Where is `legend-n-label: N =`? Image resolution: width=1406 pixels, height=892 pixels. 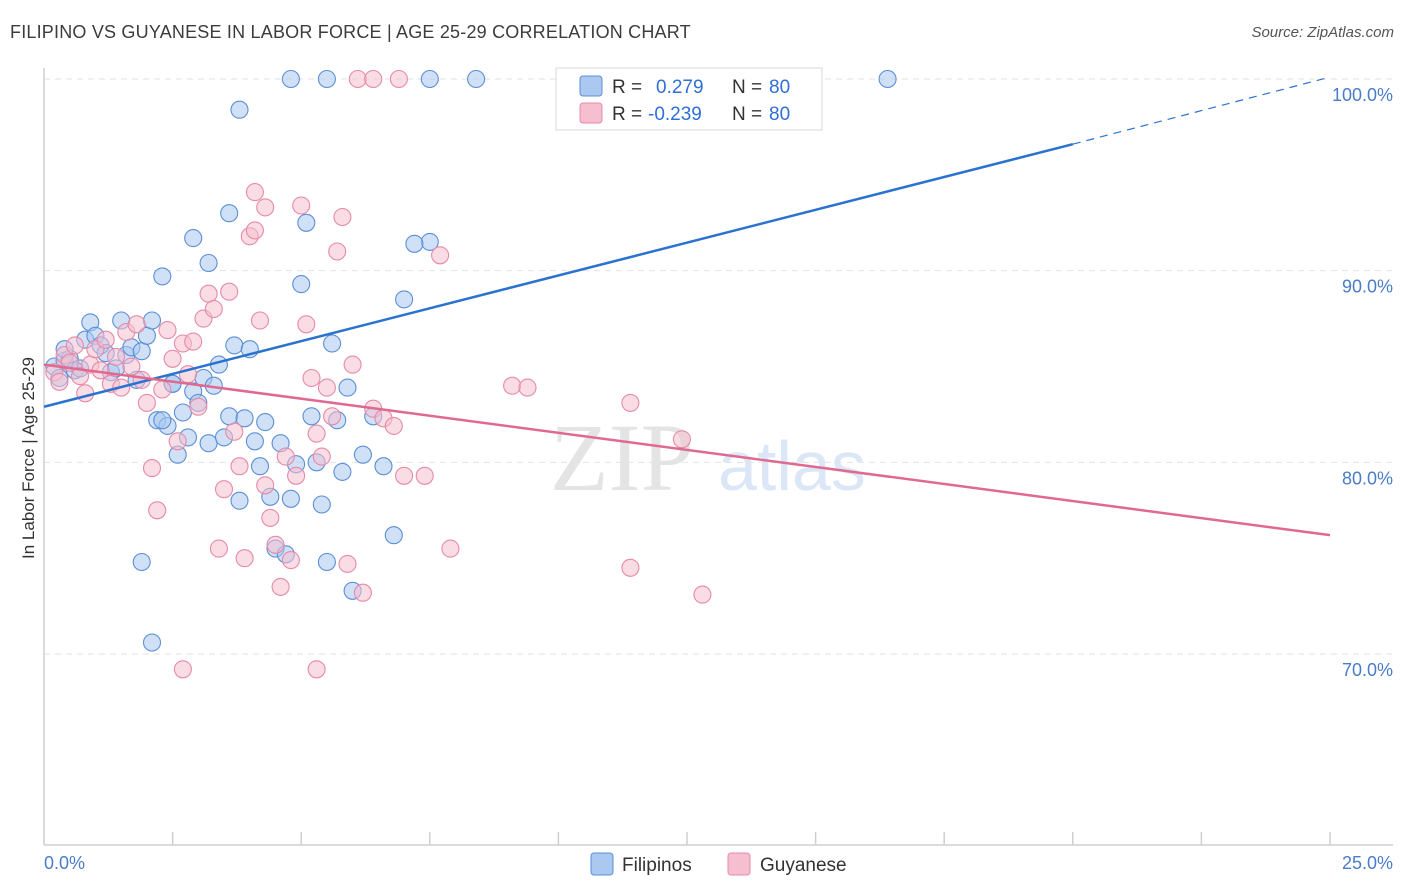 legend-n-label: N = is located at coordinates (747, 114).